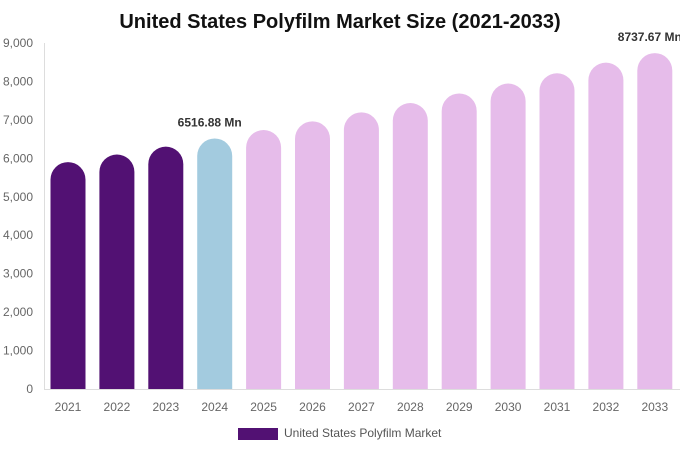 The width and height of the screenshot is (680, 450). I want to click on data-label-2024: 6516.88 Mn, so click(210, 122).